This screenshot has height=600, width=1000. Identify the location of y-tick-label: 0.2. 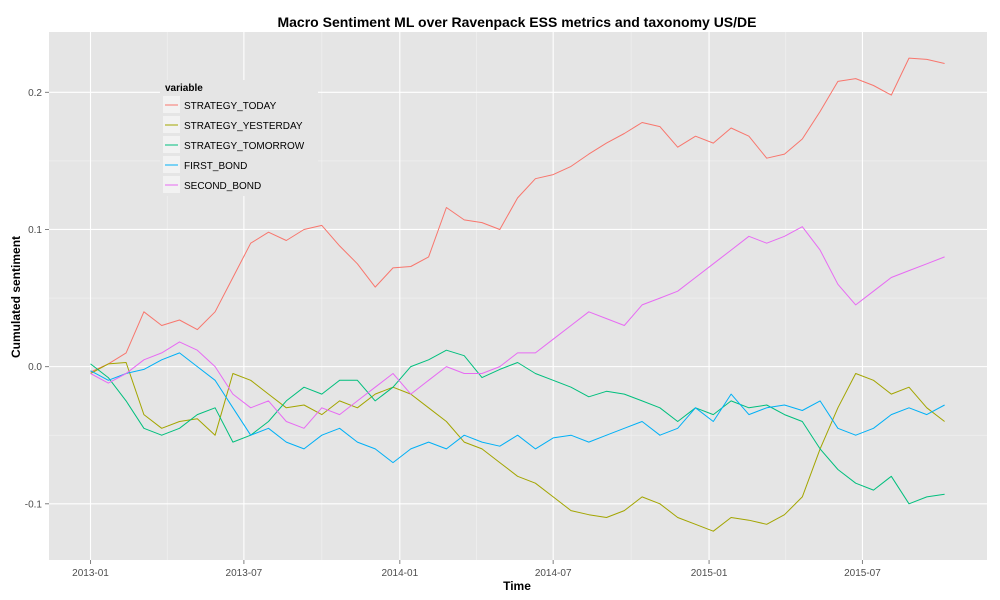
(35, 93).